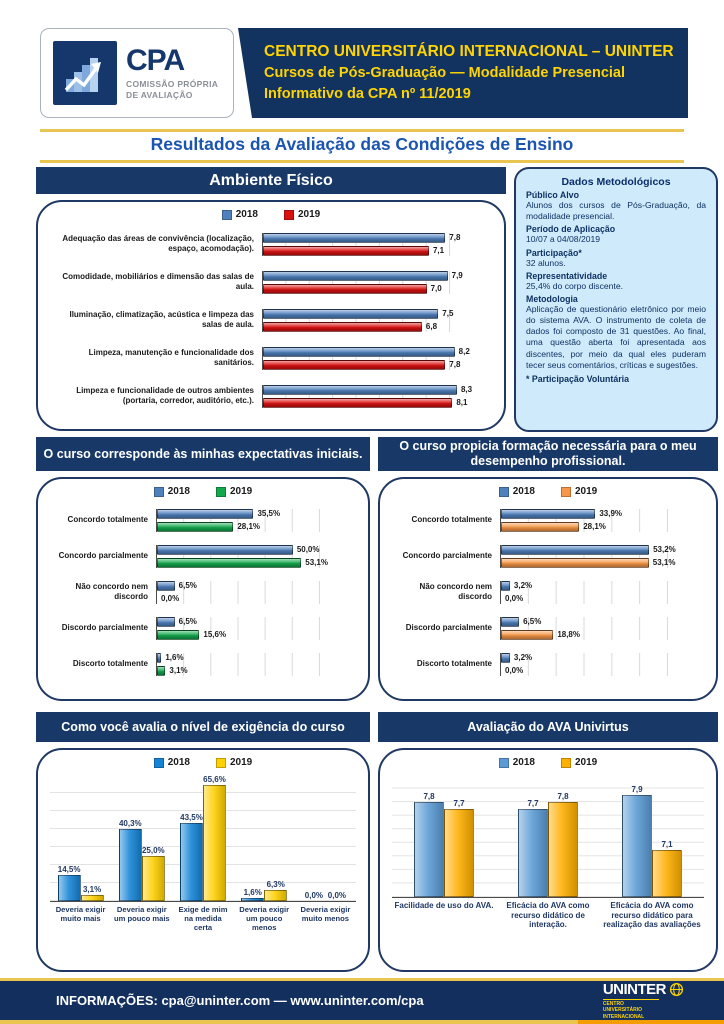 The image size is (724, 1024). Describe the element at coordinates (362, 161) in the screenshot. I see `gold-rule-bottom` at that location.